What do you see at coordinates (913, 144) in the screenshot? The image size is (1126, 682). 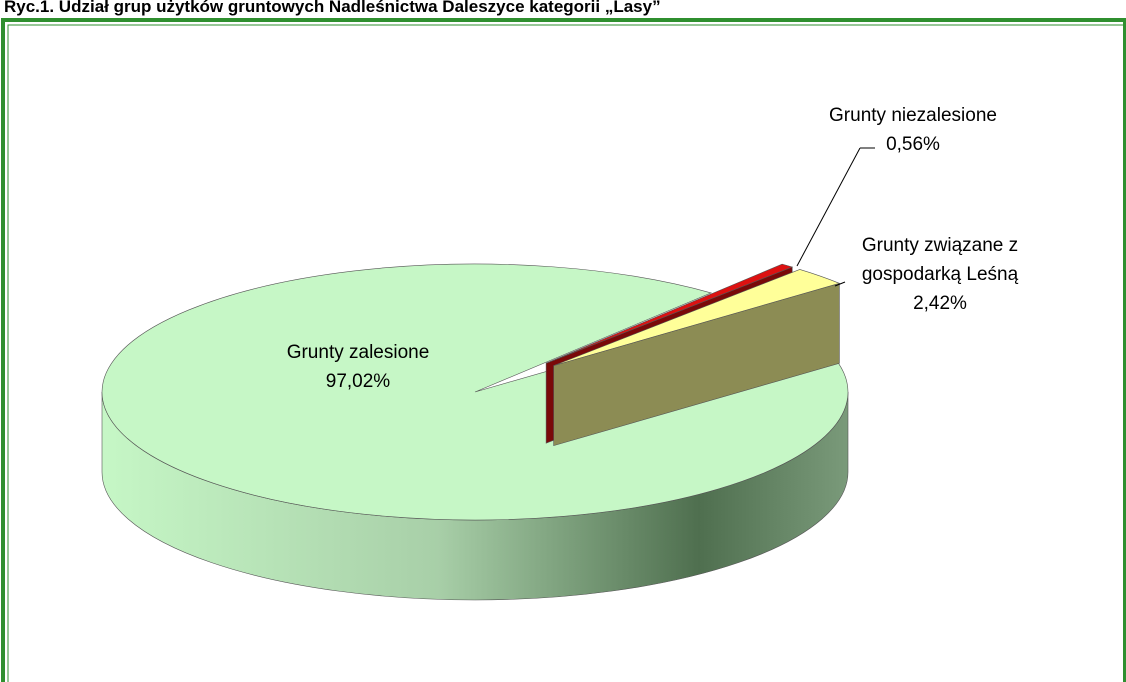 I see `value-label: 0,56%` at bounding box center [913, 144].